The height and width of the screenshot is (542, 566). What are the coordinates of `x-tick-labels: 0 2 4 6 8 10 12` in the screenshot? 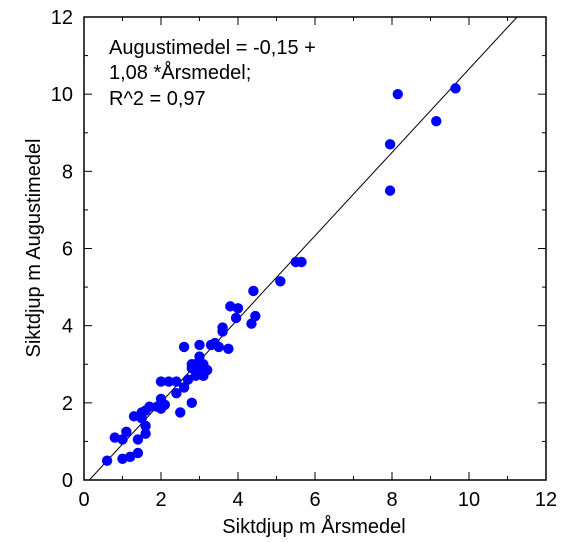 It's located at (317, 500).